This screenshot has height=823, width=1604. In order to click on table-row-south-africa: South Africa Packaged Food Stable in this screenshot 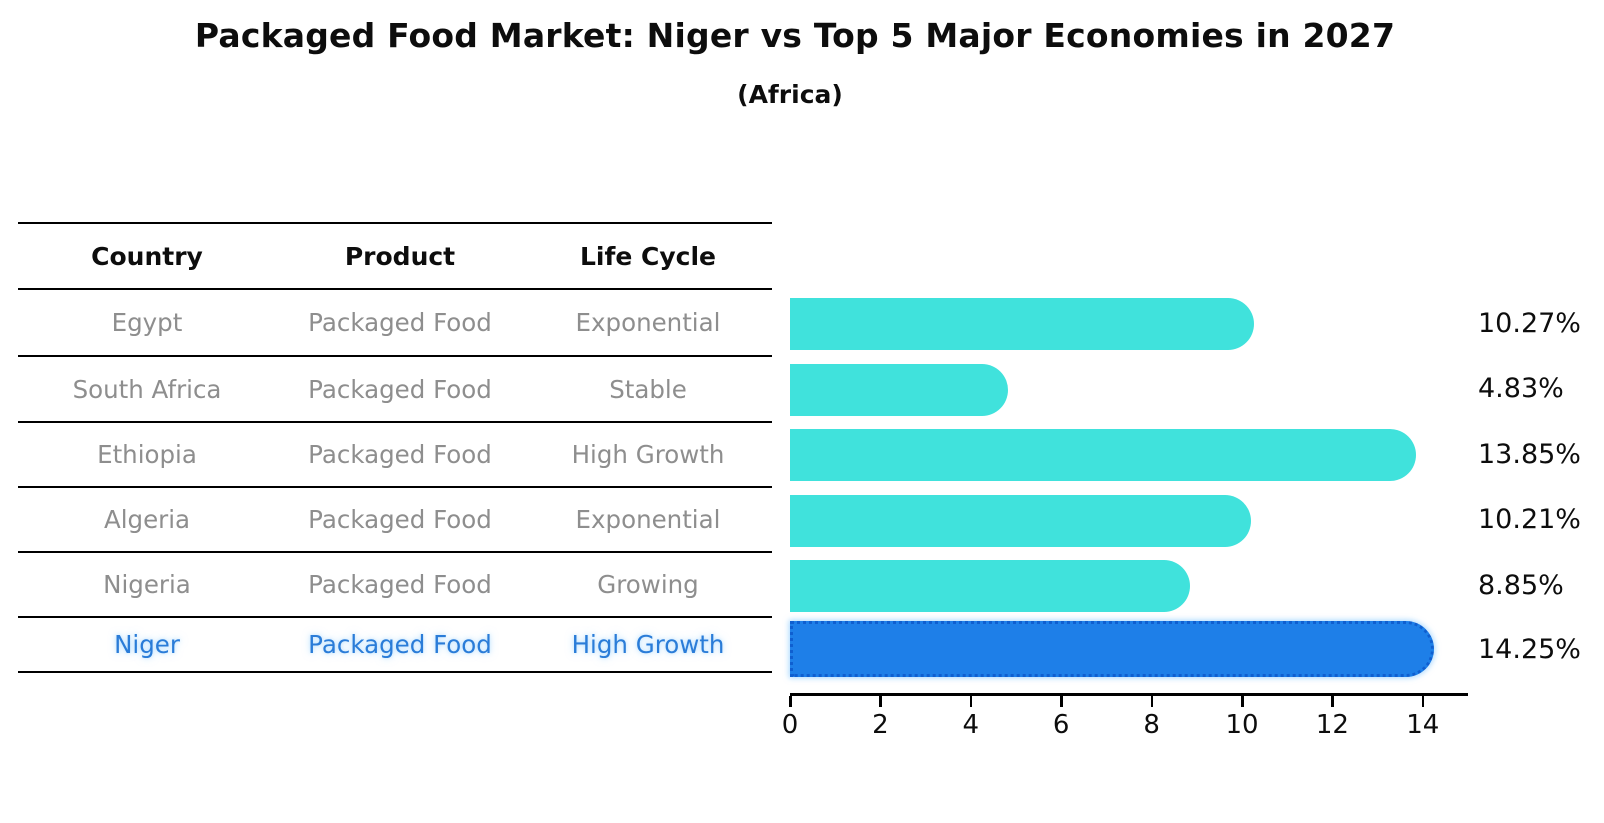, I will do `click(395, 390)`.